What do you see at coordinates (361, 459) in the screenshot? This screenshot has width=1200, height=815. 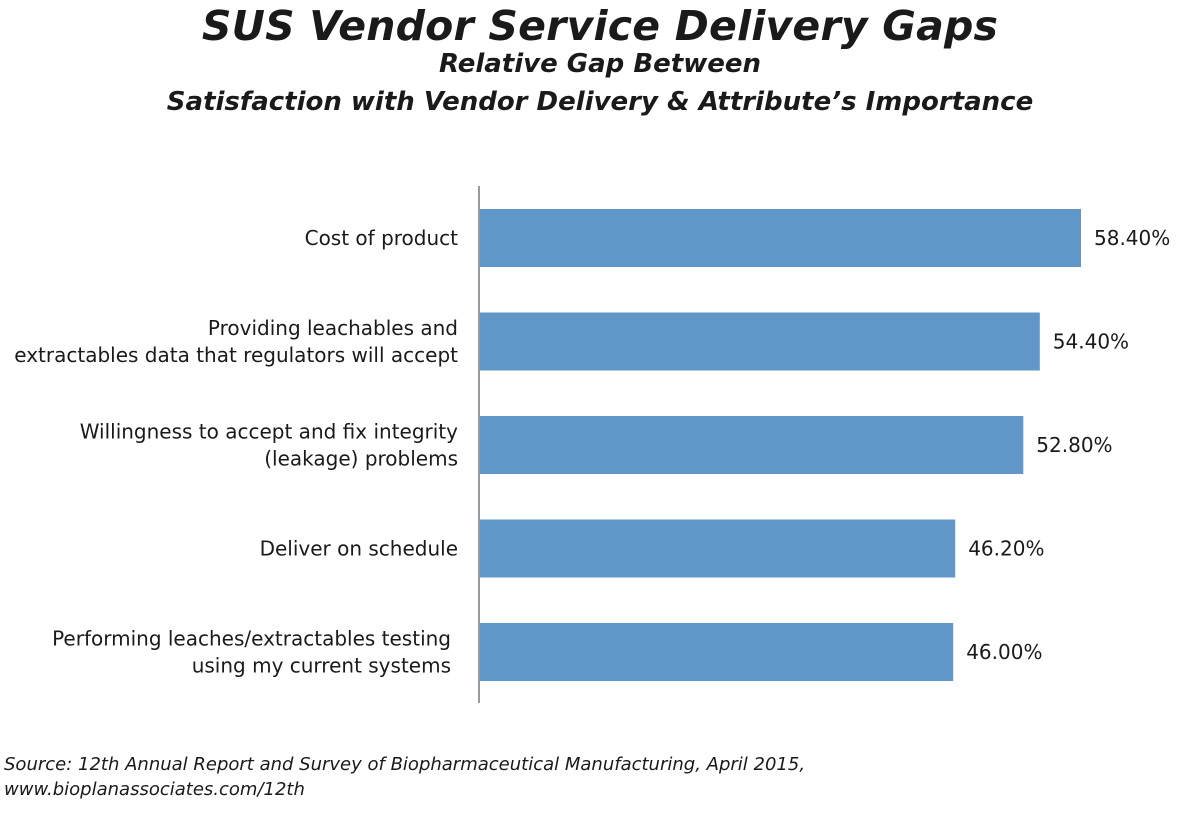 I see `category-label-3-line-2: (leakage) problems` at bounding box center [361, 459].